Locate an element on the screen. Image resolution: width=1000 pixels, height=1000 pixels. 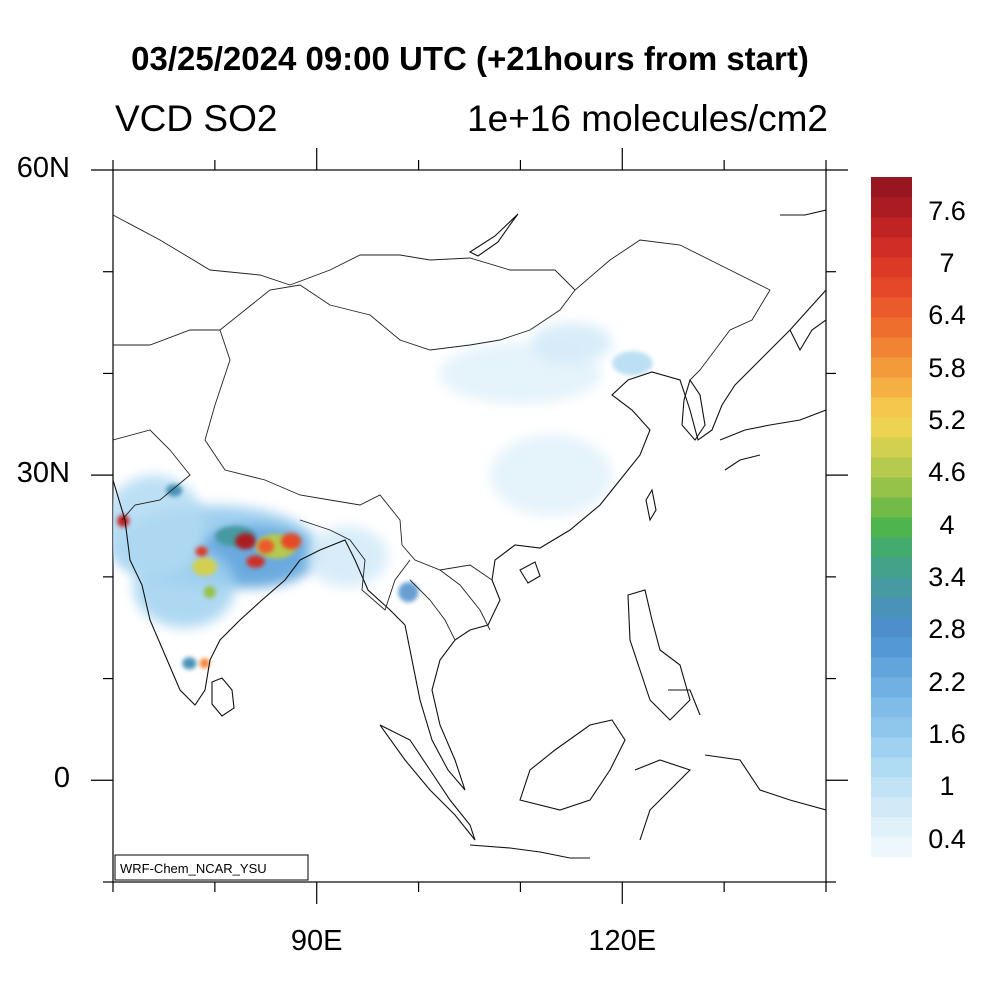
sakhalin is located at coordinates (803, 212).